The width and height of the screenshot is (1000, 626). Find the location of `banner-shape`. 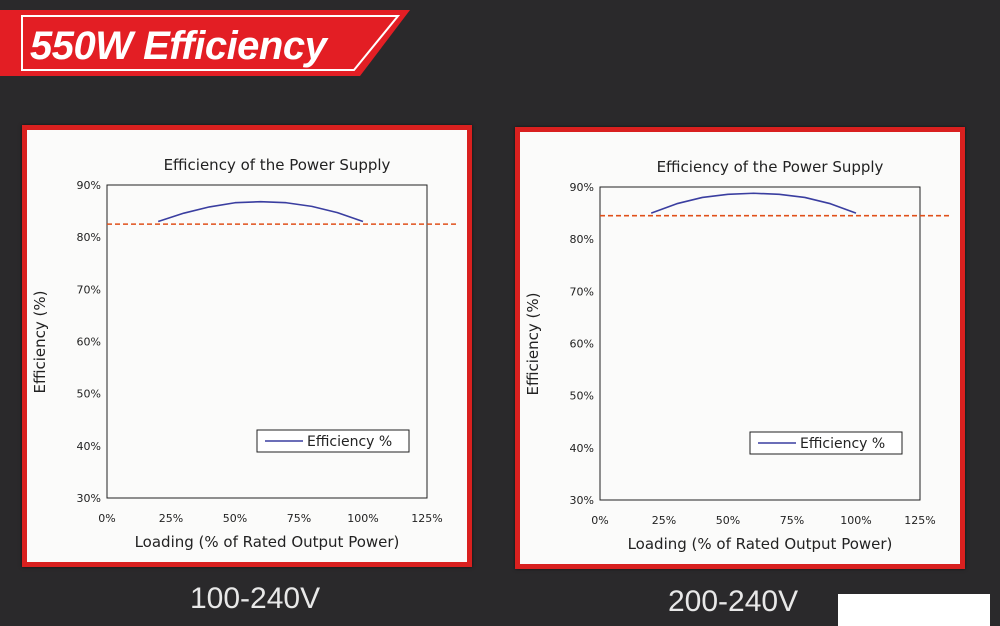

banner-shape is located at coordinates (205, 43).